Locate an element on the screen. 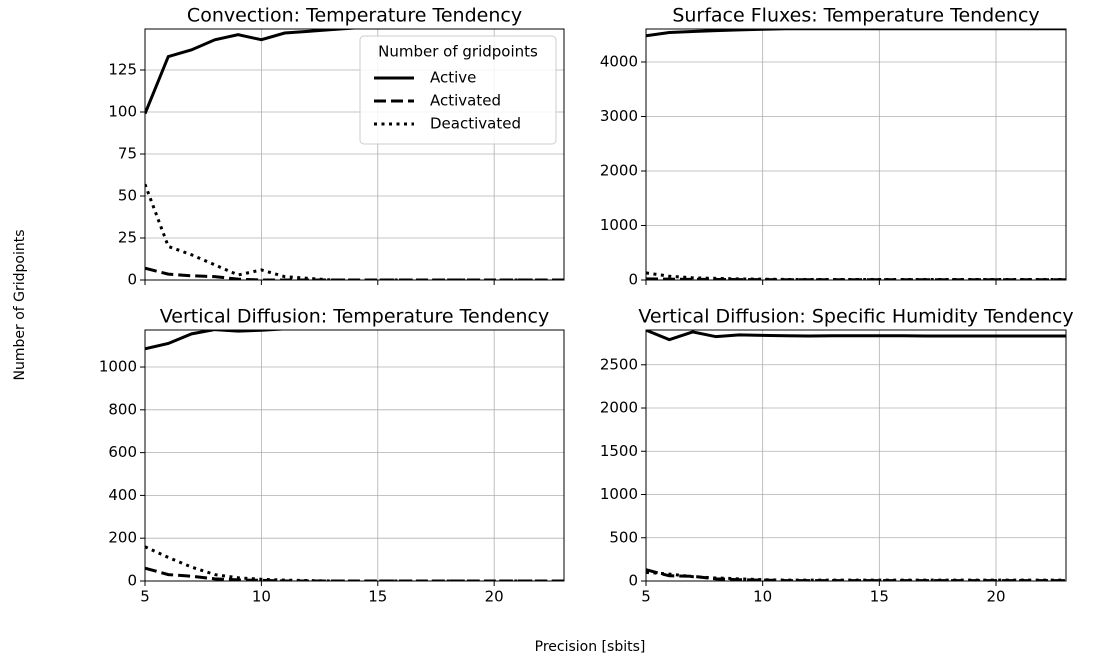 The width and height of the screenshot is (1100, 661). y-tick-label: 500 is located at coordinates (623, 537).